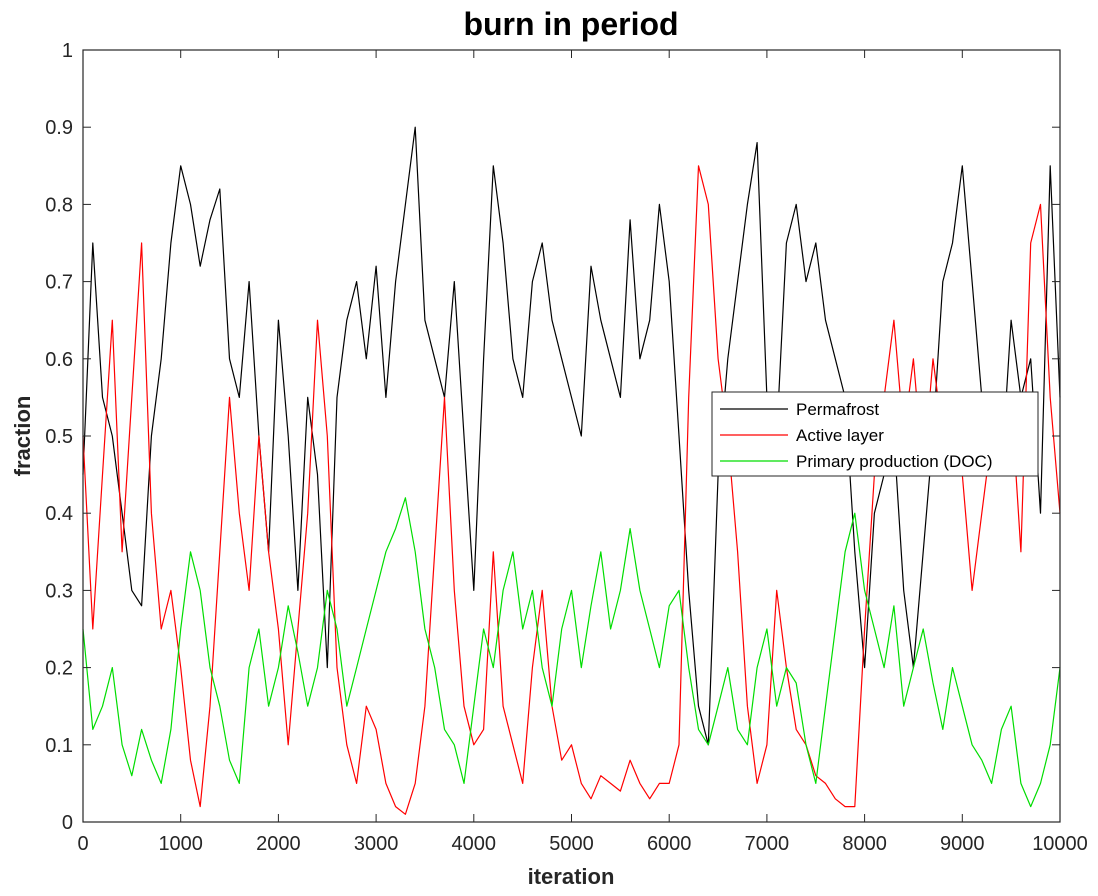 The height and width of the screenshot is (896, 1098). Describe the element at coordinates (180, 844) in the screenshot. I see `x-tick-label: 1000` at that location.